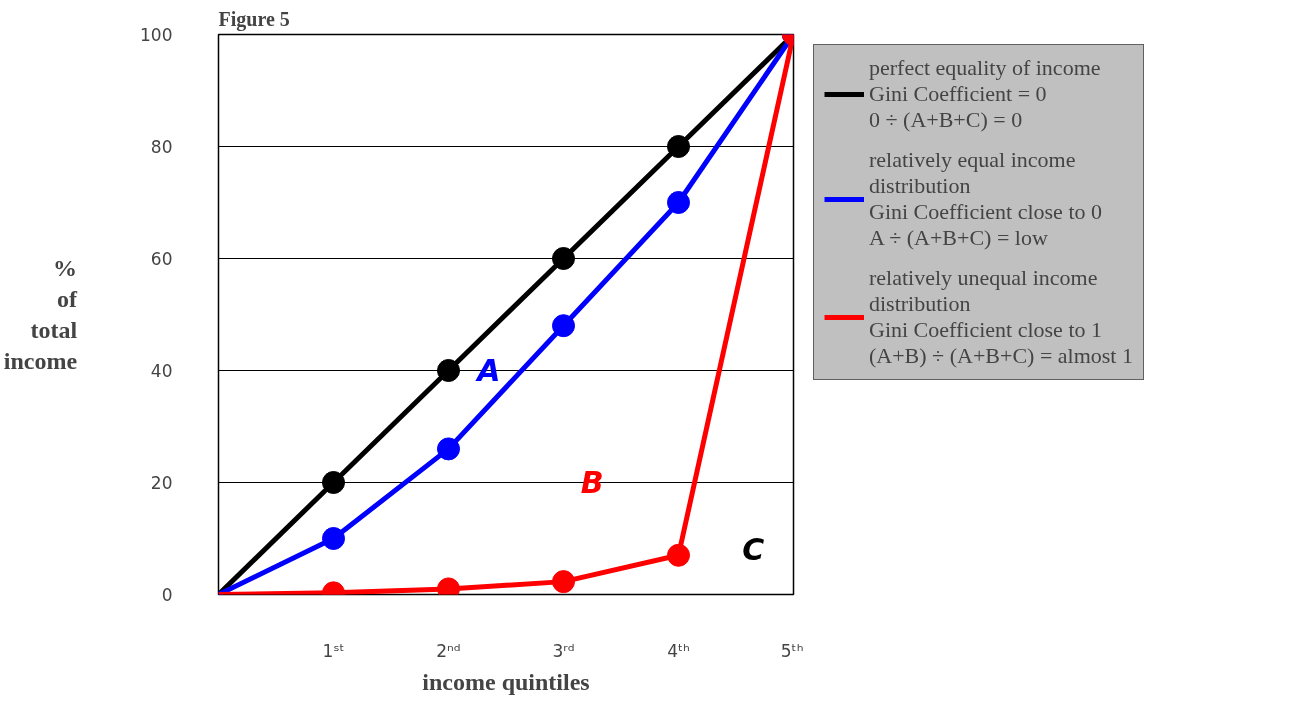 The height and width of the screenshot is (704, 1311). What do you see at coordinates (167, 595) in the screenshot?
I see `y-tick-label: 0` at bounding box center [167, 595].